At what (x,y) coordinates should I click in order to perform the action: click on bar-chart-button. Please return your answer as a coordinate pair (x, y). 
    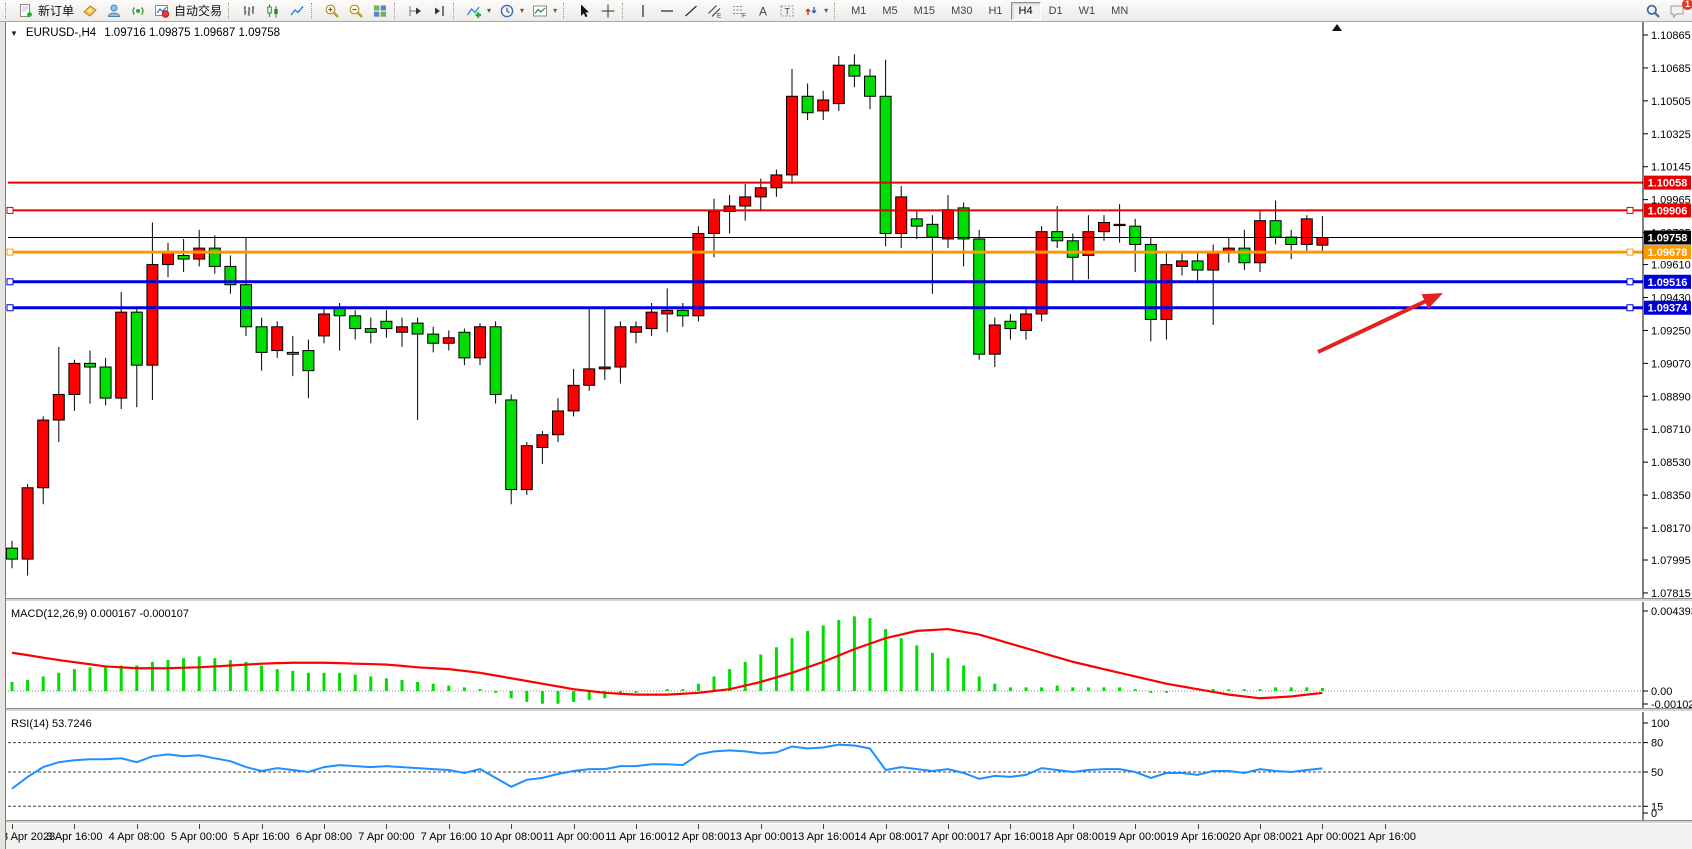
    Looking at the image, I should click on (249, 11).